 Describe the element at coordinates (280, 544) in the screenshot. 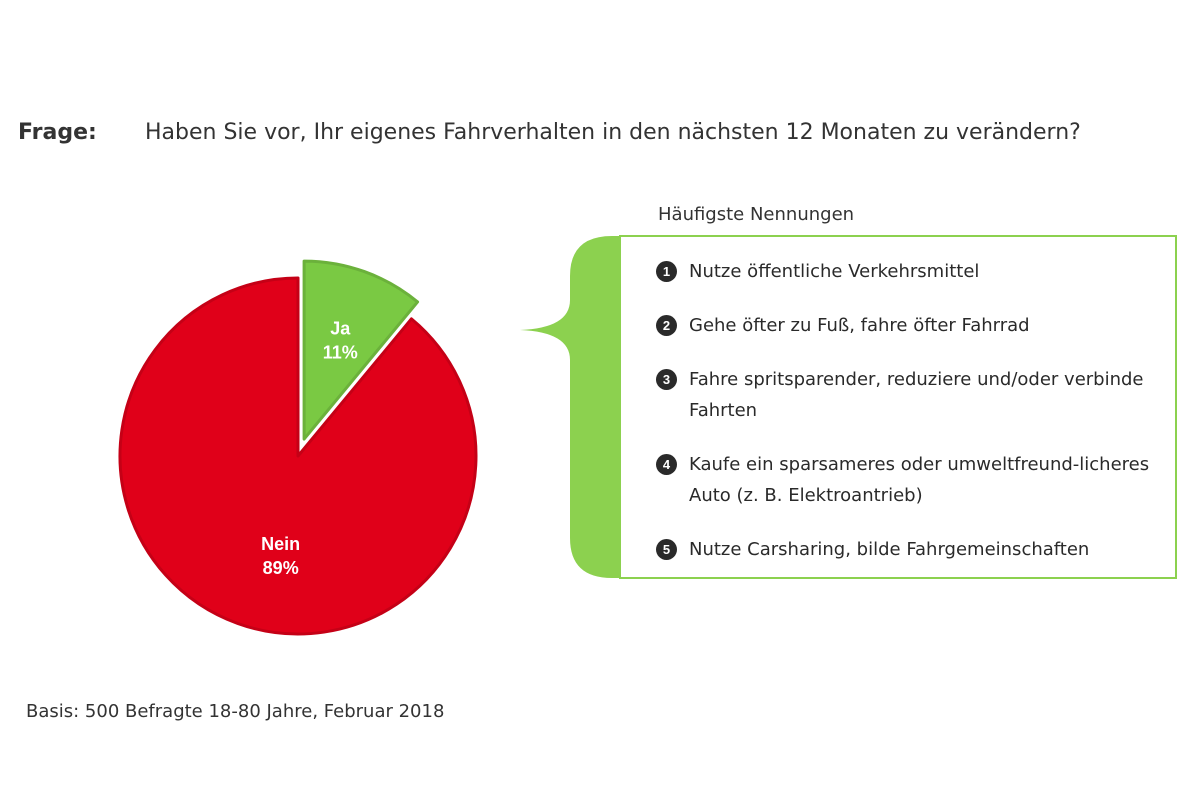

I see `slice-label: Nein` at that location.